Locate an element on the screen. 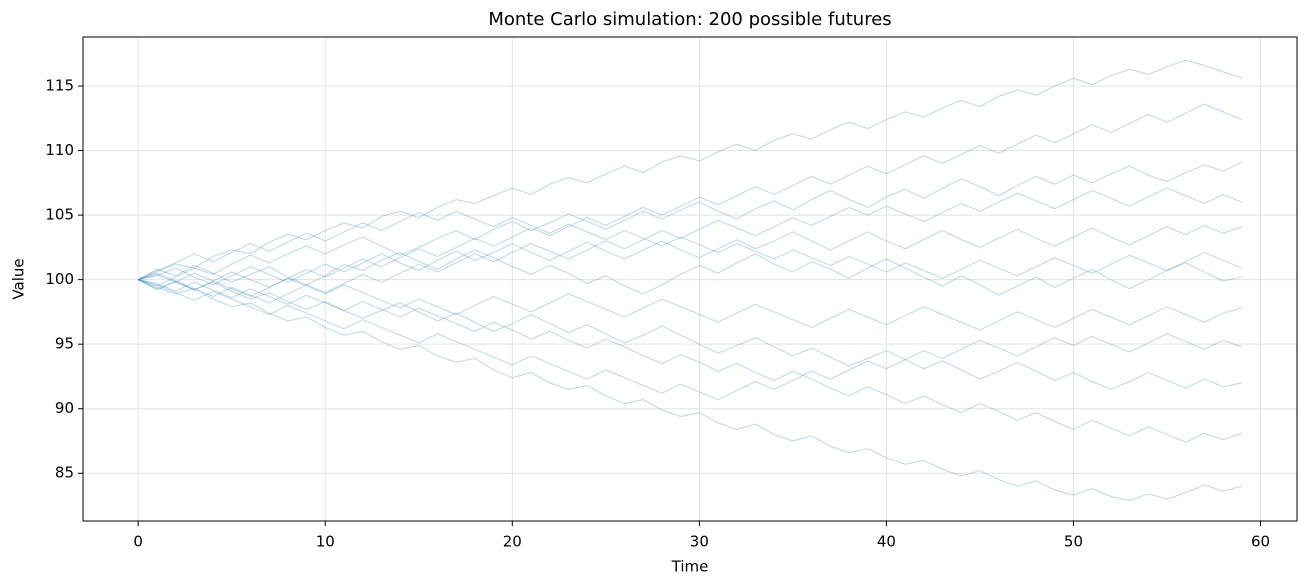 The height and width of the screenshot is (588, 1309). y-tick-label: 110 is located at coordinates (59, 150).